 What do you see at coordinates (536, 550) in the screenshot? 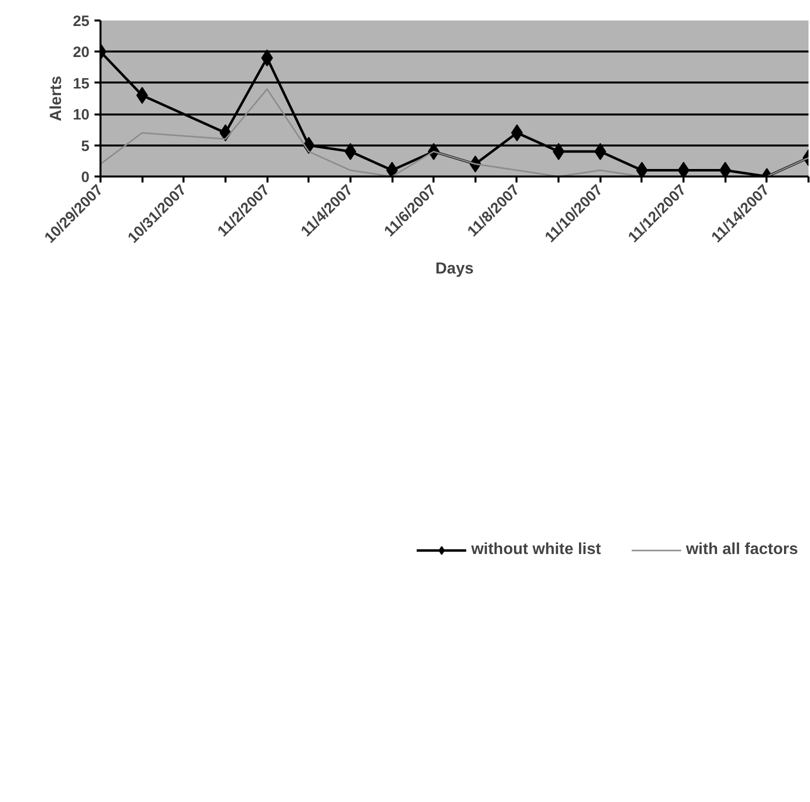
I see `legend-label: without white list` at bounding box center [536, 550].